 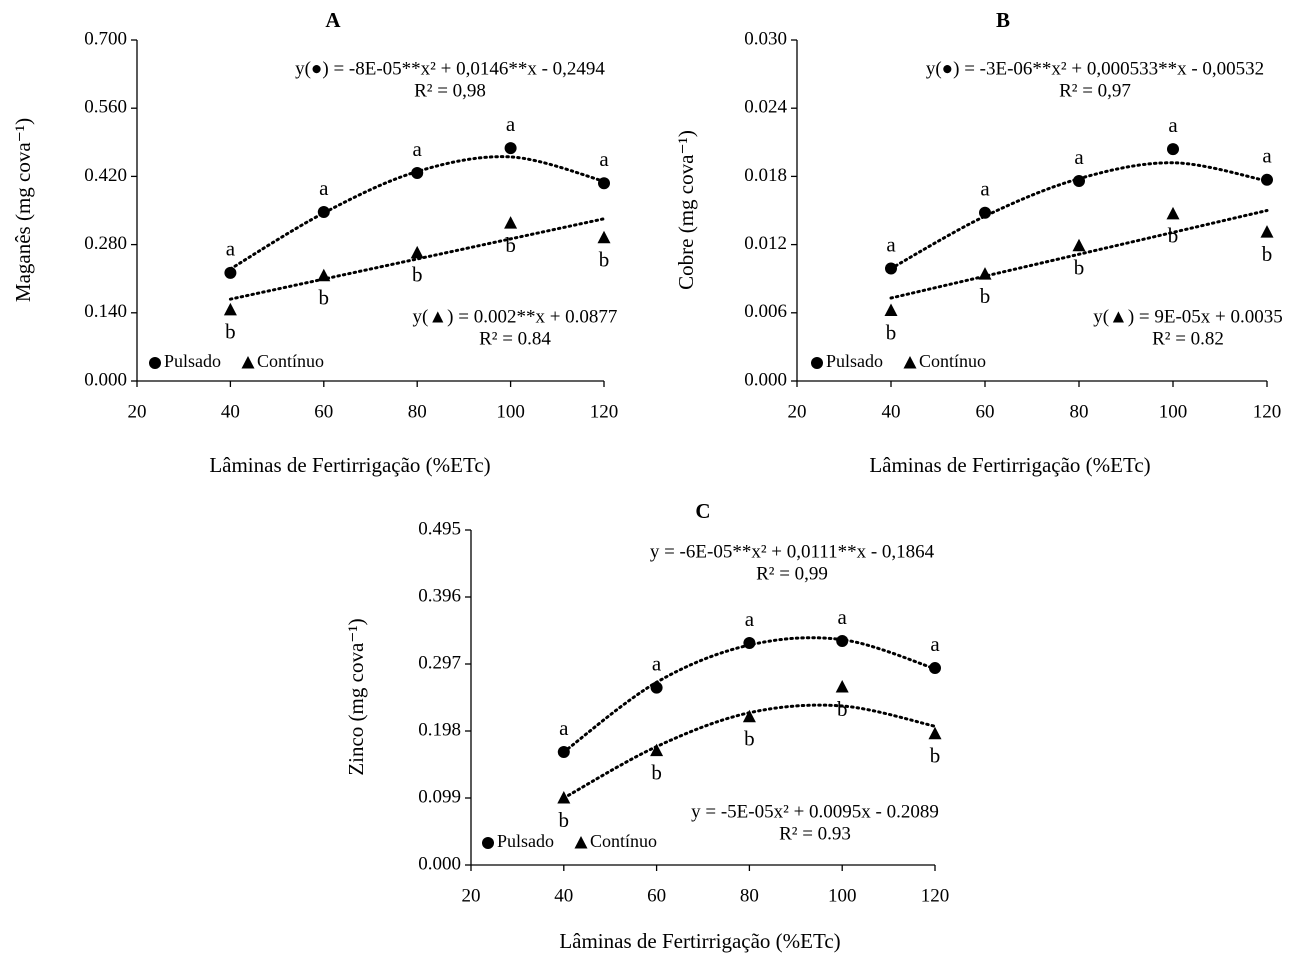 I want to click on equation: y(▲) = 9E-05x + 0.0035, so click(x=1188, y=316).